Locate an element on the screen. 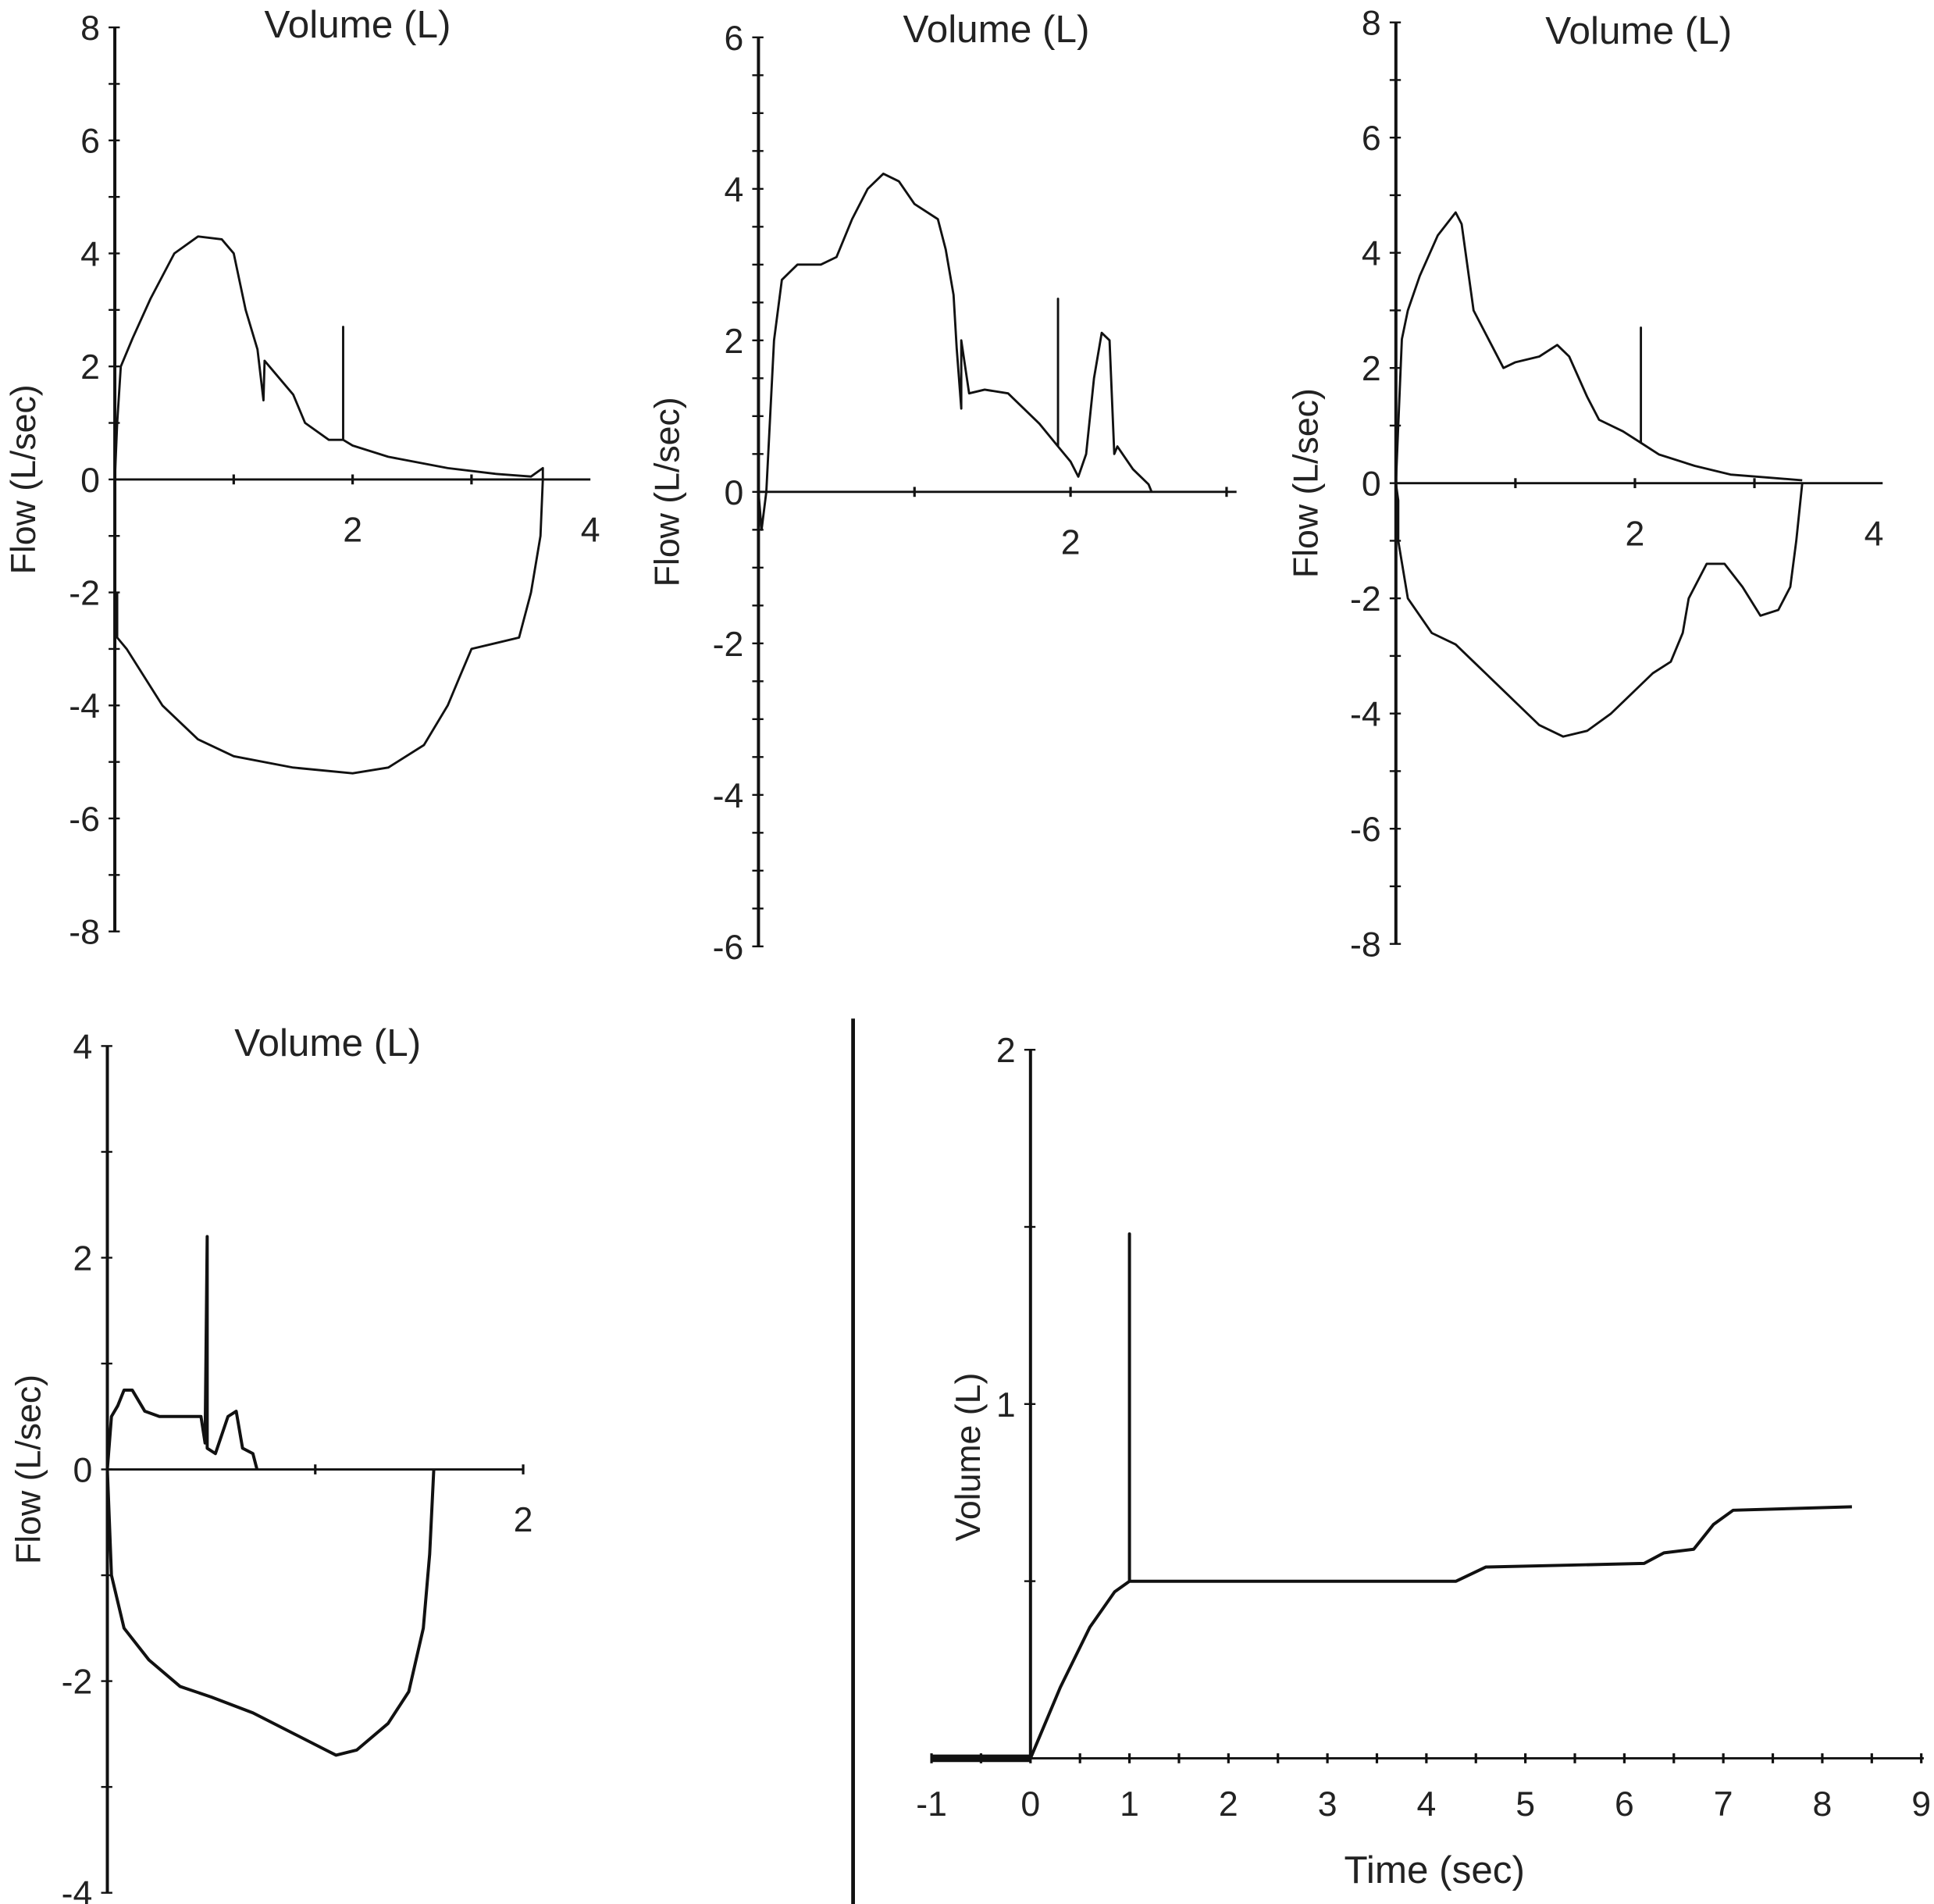 Image resolution: width=1934 pixels, height=1904 pixels. x-tick-label: 5 is located at coordinates (1525, 1804).